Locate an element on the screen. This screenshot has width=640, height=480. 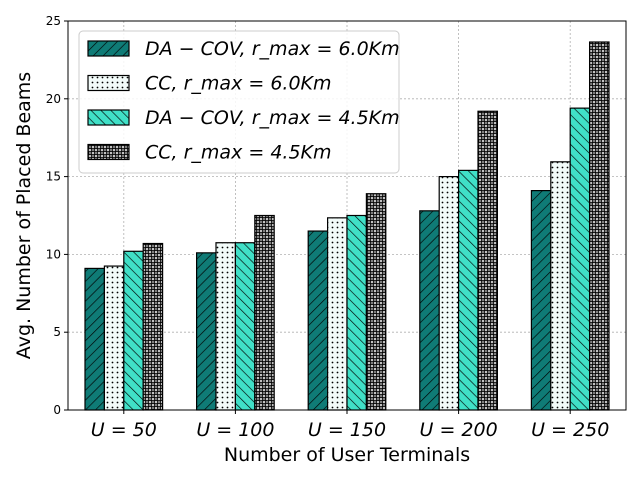
x-axis-label: Number of User Terminals is located at coordinates (347, 455).